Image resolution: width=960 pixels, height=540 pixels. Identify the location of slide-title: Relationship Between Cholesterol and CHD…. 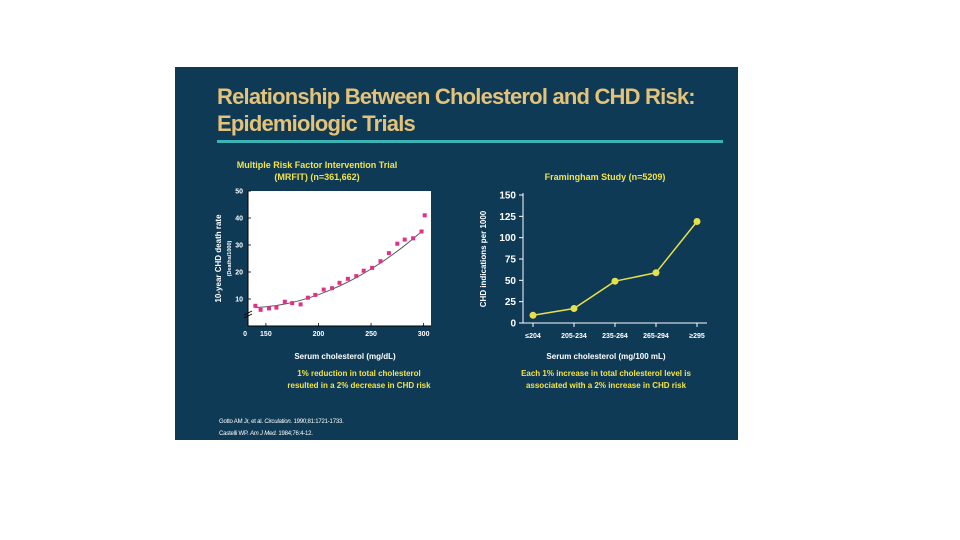
(472, 110).